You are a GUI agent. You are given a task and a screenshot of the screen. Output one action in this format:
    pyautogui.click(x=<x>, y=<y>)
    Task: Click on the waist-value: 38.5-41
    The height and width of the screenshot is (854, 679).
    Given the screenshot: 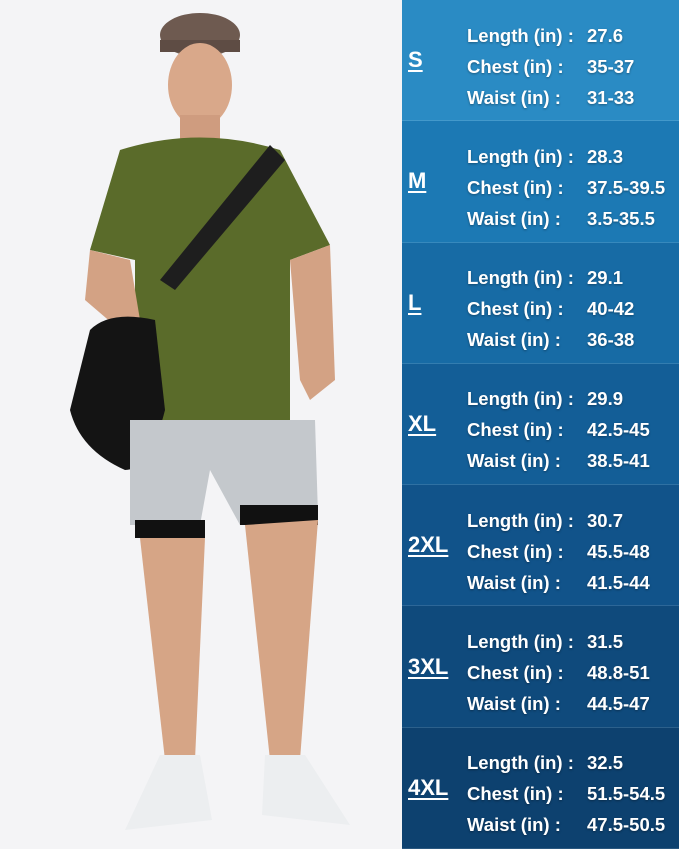 What is the action you would take?
    pyautogui.click(x=618, y=461)
    